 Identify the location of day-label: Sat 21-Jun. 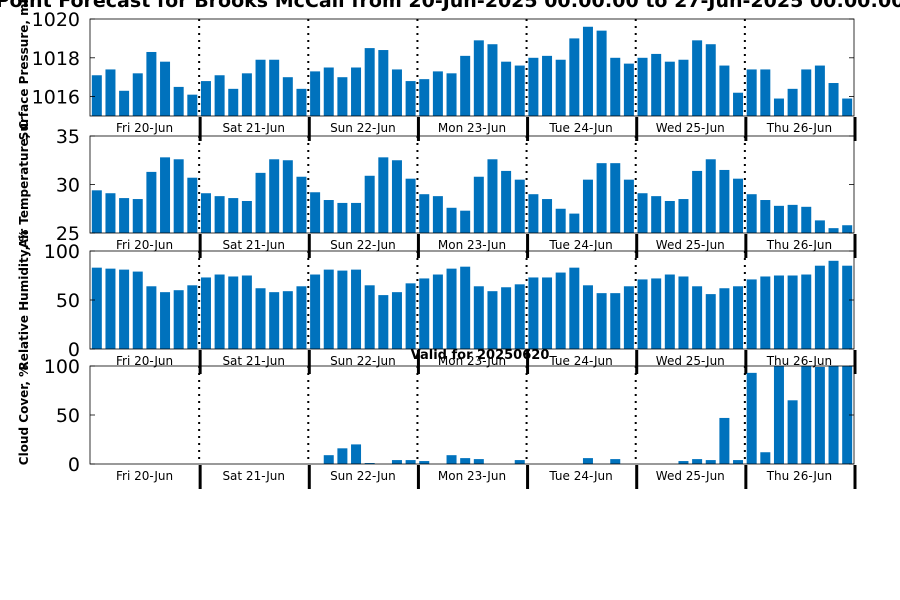
(253, 476).